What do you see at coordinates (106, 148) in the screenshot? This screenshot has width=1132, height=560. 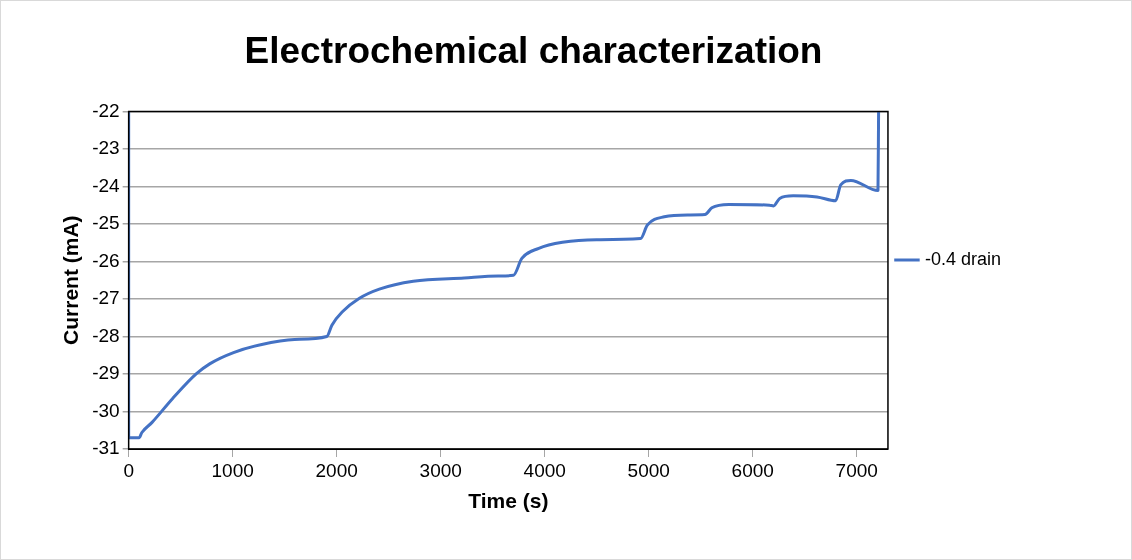 I see `y-tick-label: -23` at bounding box center [106, 148].